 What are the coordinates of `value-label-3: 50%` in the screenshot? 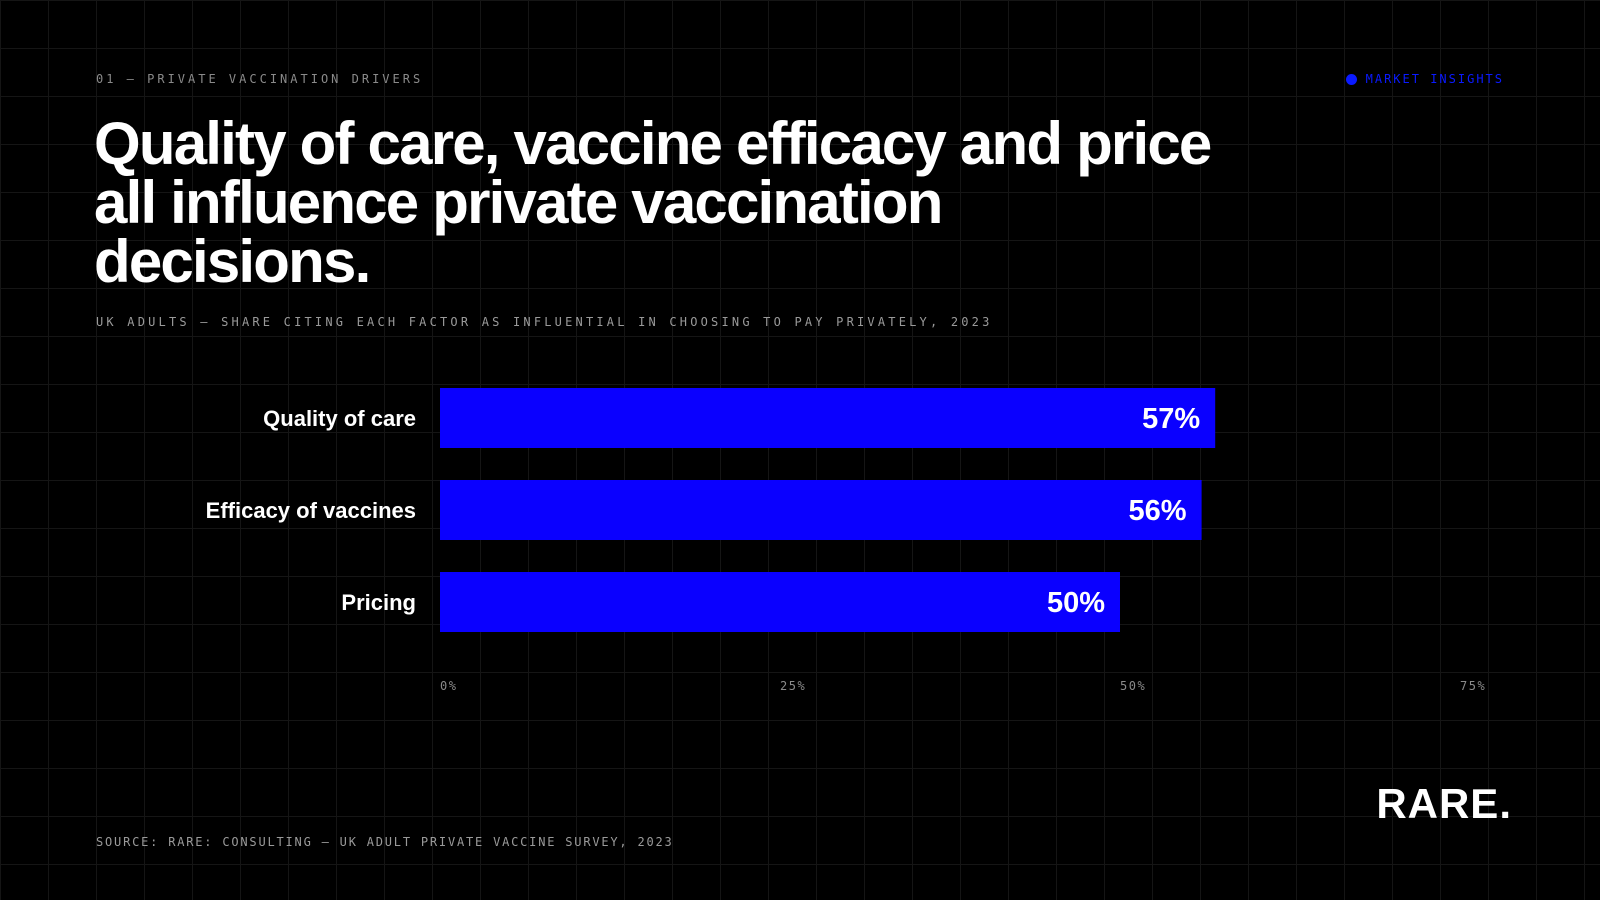 It's located at (1076, 603).